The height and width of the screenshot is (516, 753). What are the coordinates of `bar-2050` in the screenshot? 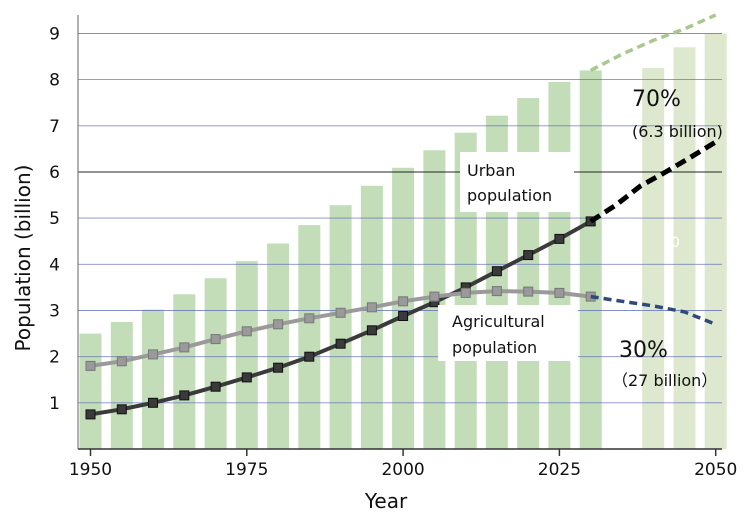 It's located at (715, 241).